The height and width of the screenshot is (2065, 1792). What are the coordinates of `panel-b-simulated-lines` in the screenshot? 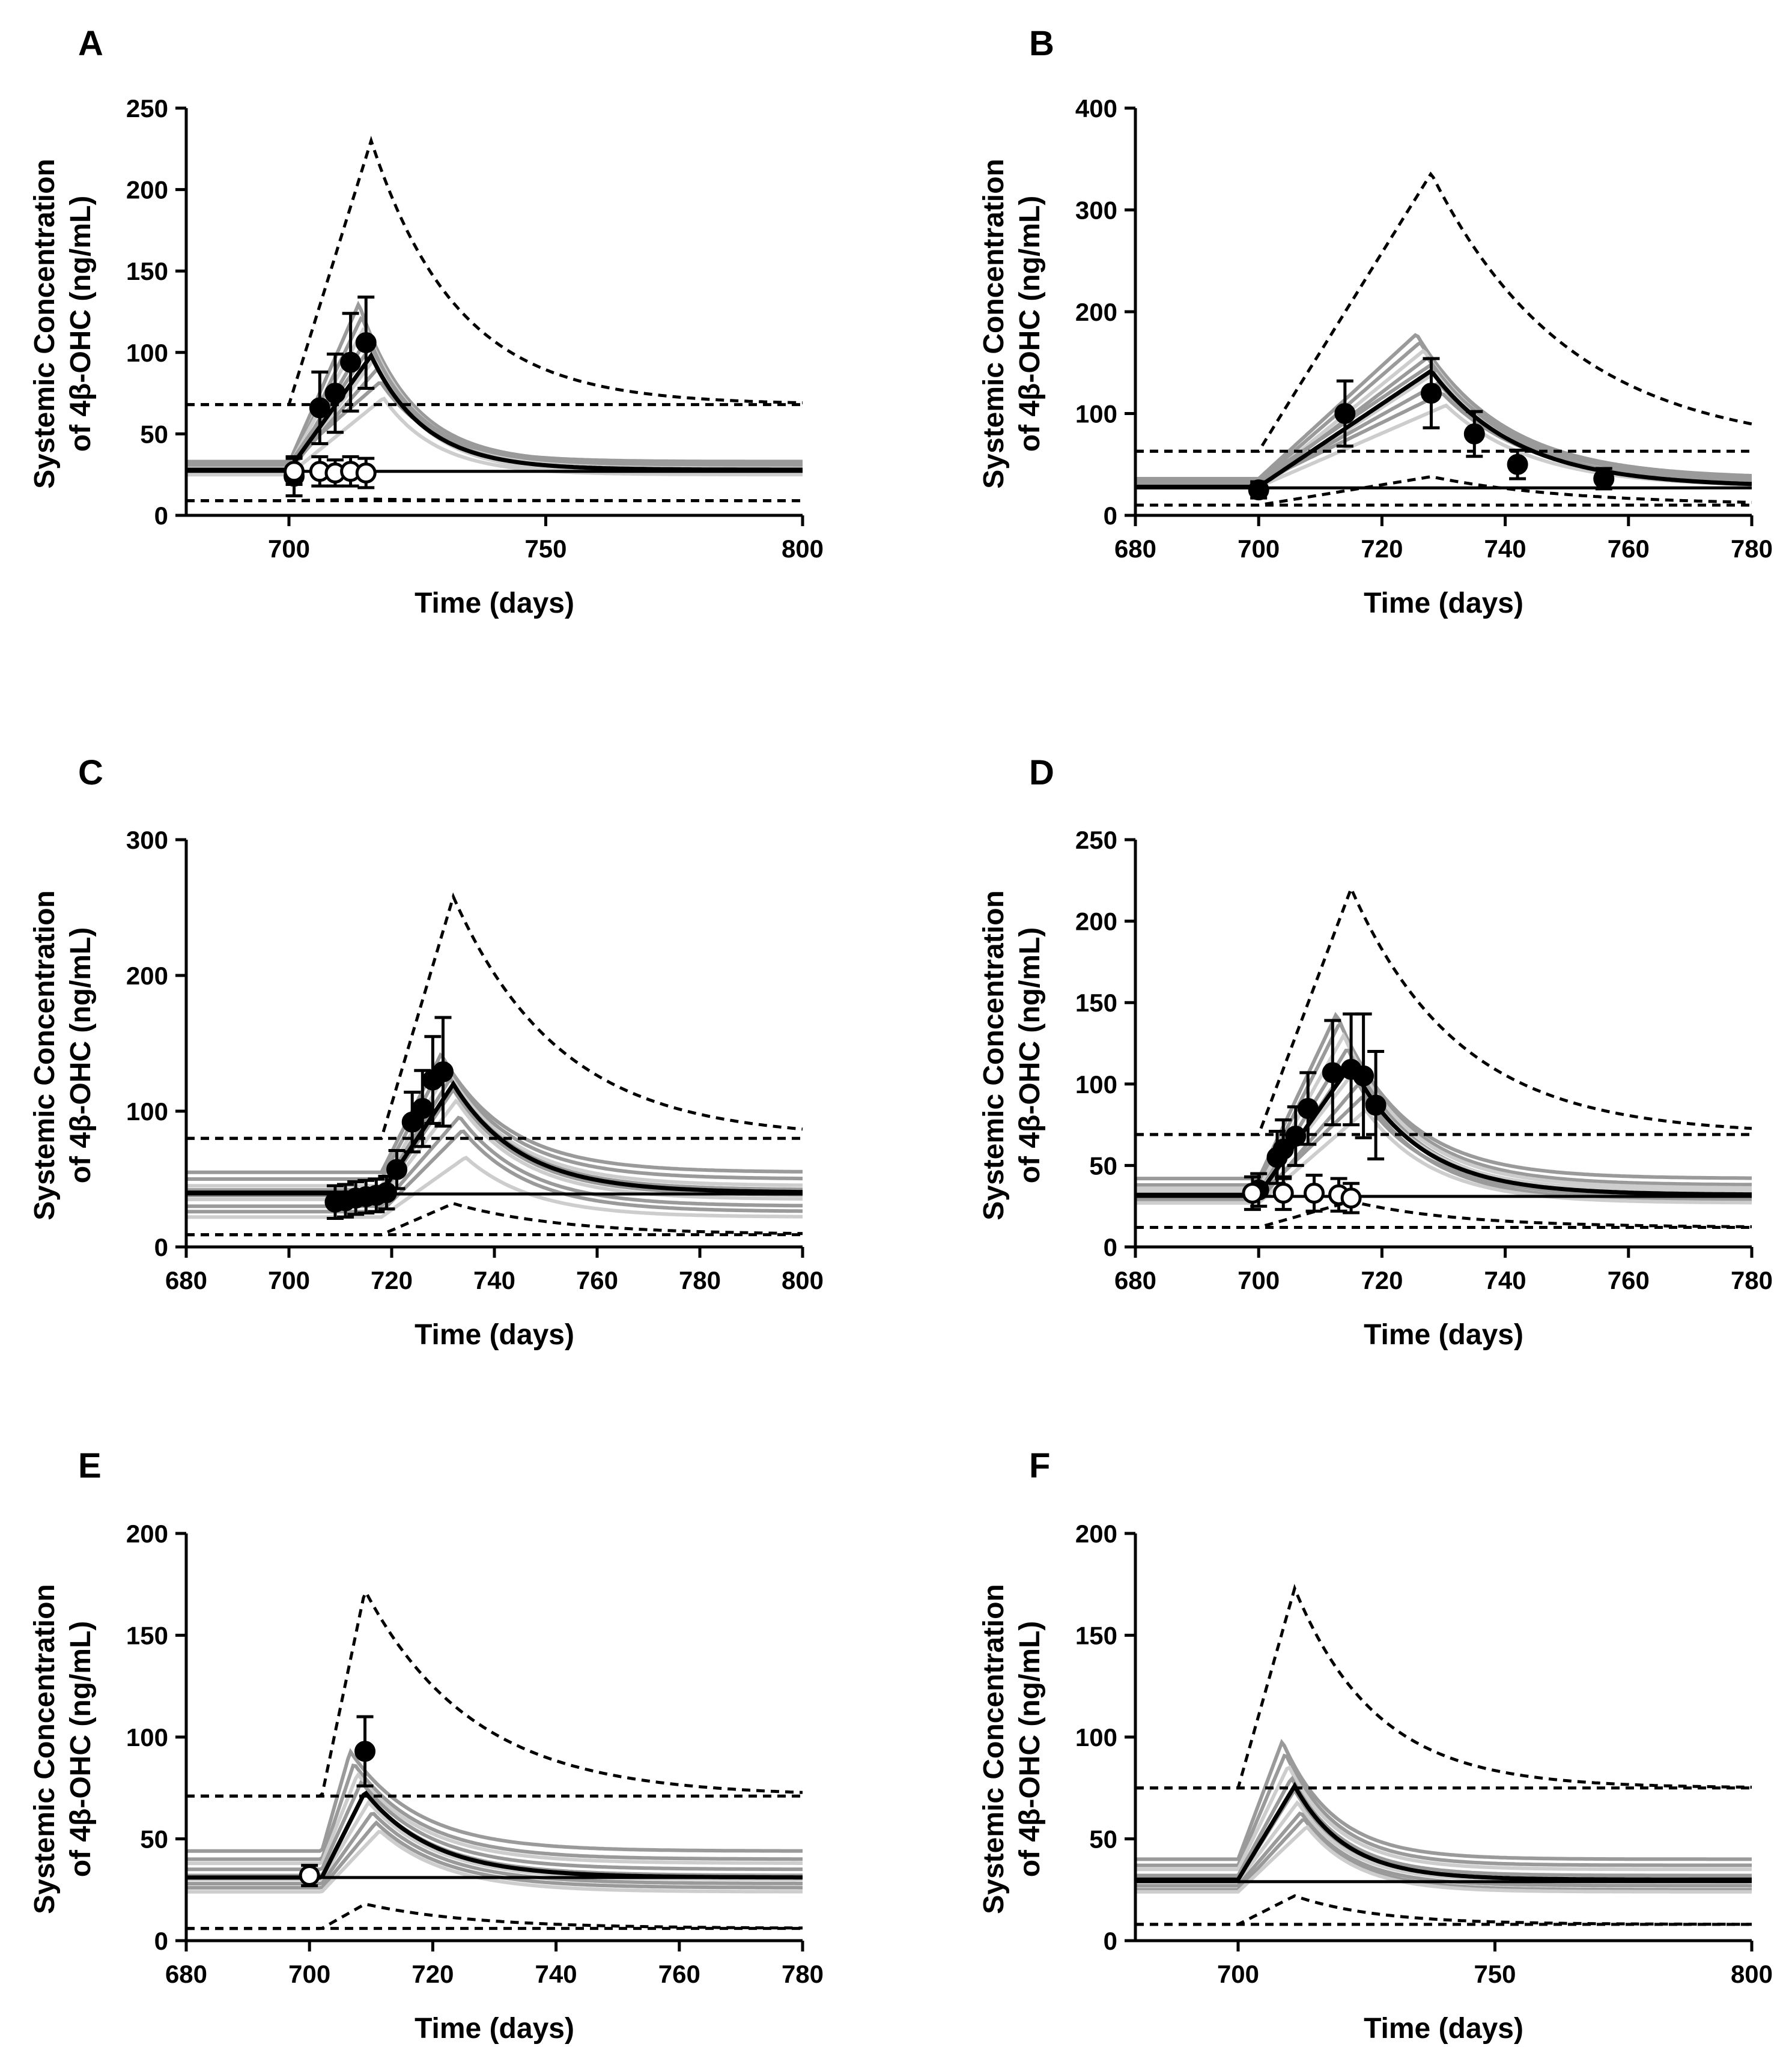 It's located at (1443, 339).